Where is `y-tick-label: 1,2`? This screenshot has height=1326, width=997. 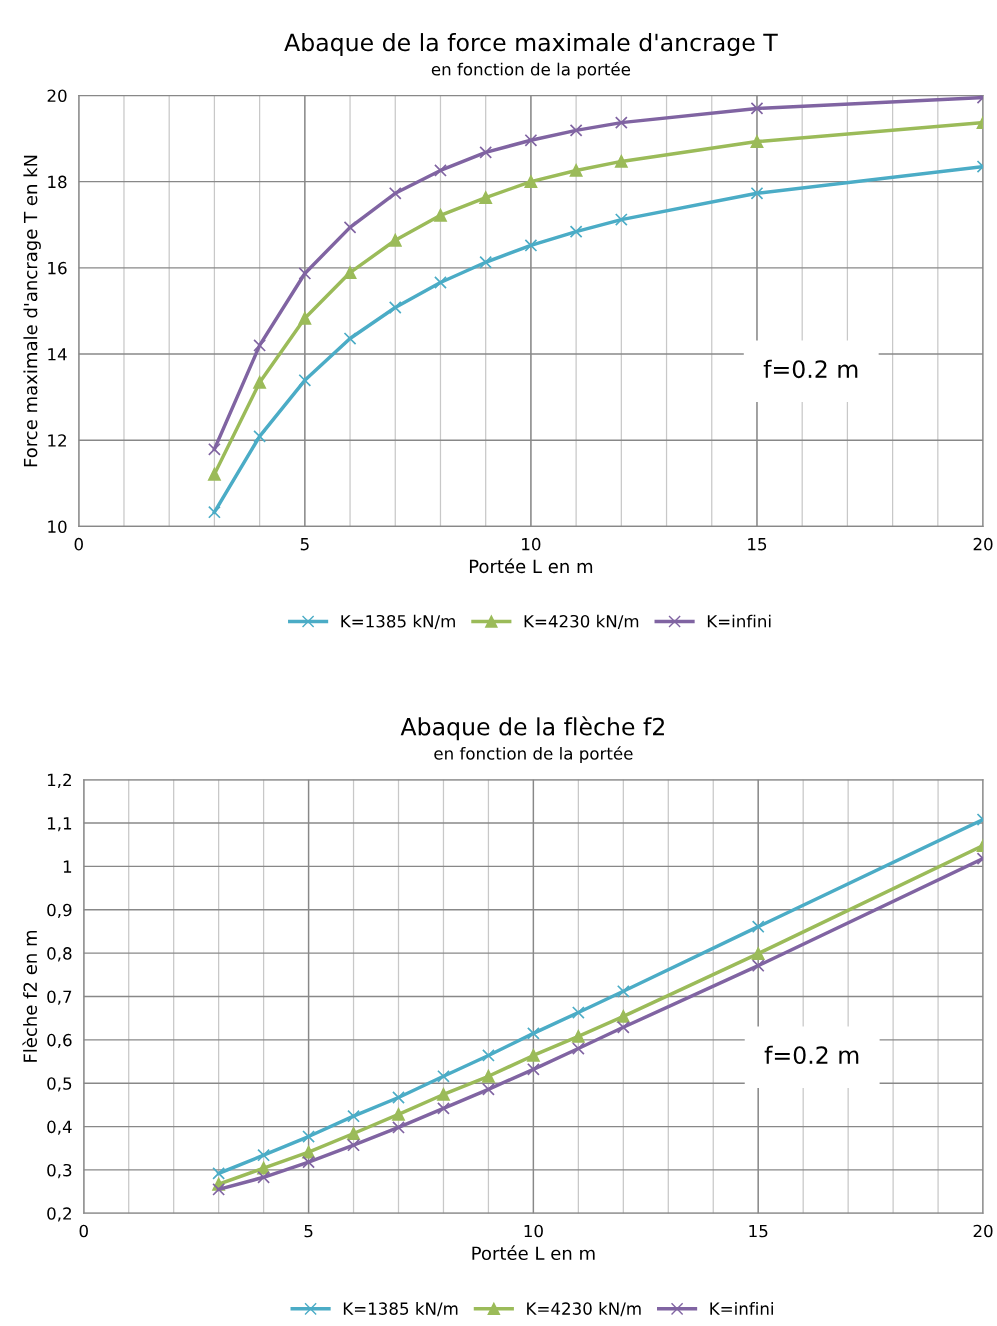
y-tick-label: 1,2 is located at coordinates (59, 780).